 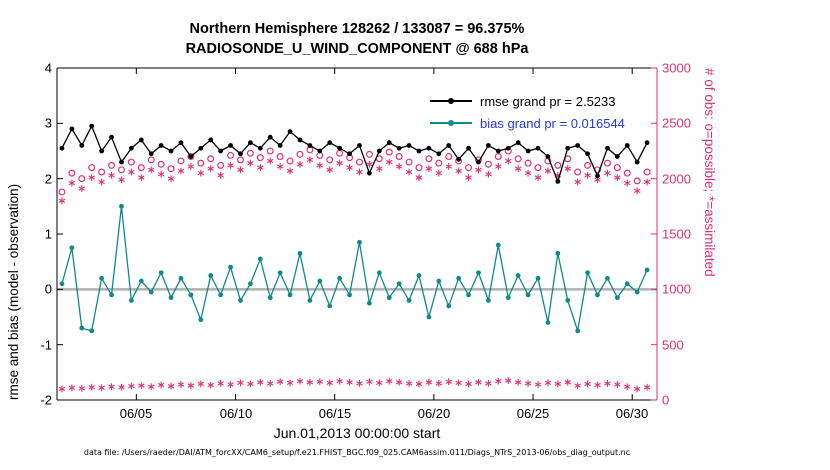 I want to click on legend-row-bias: bias grand pr = 0.016544, so click(x=527, y=123).